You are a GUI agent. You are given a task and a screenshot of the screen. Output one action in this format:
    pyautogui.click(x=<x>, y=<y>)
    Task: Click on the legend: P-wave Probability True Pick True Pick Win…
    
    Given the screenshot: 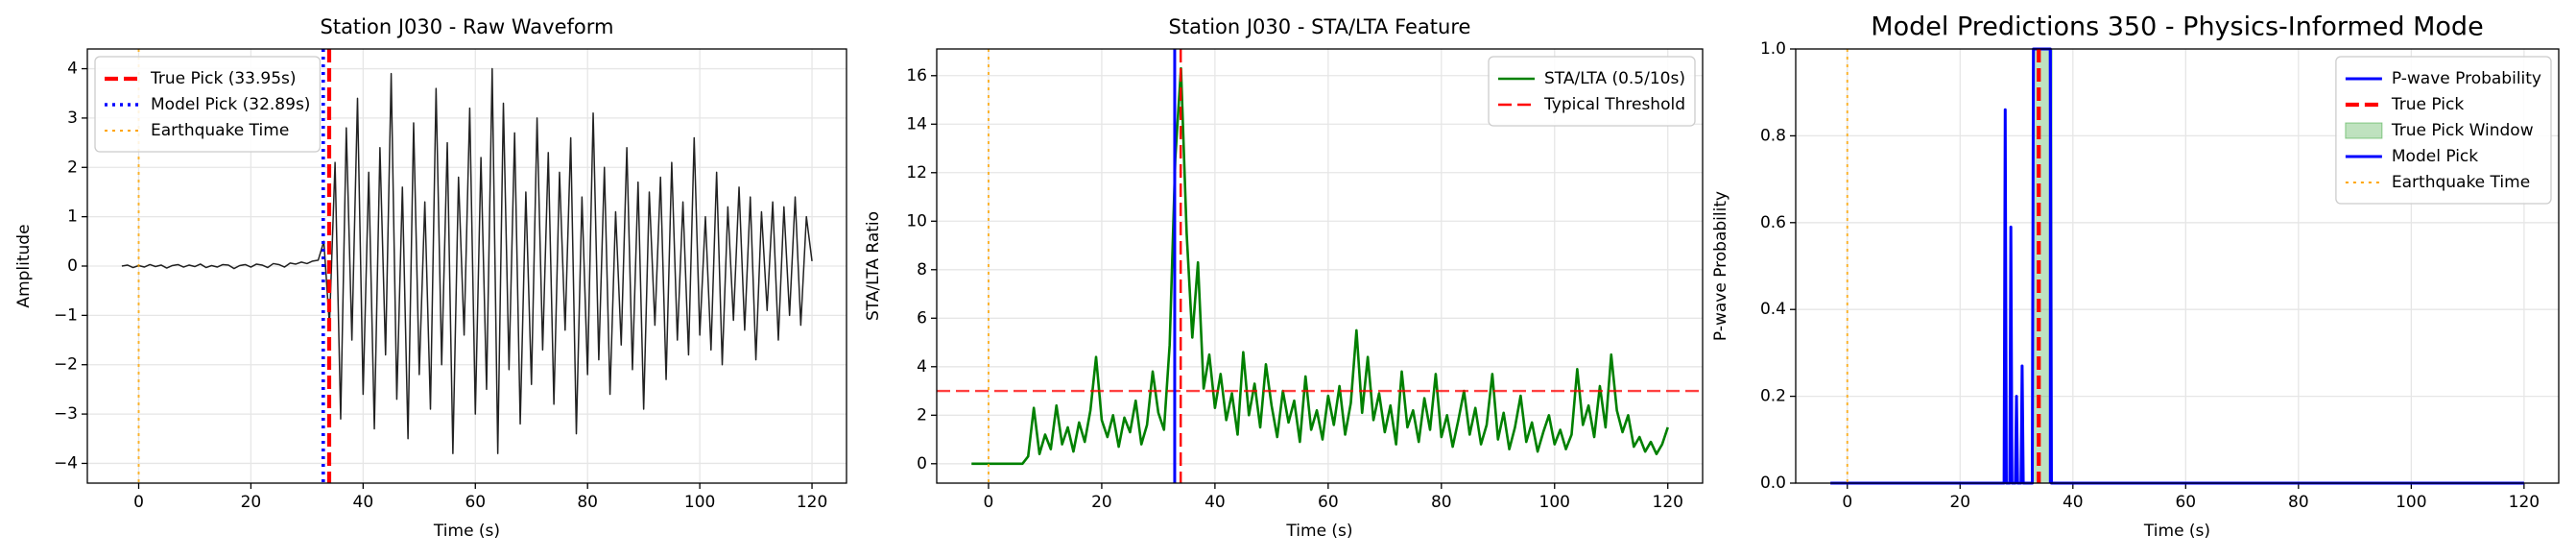 What is the action you would take?
    pyautogui.click(x=2443, y=130)
    